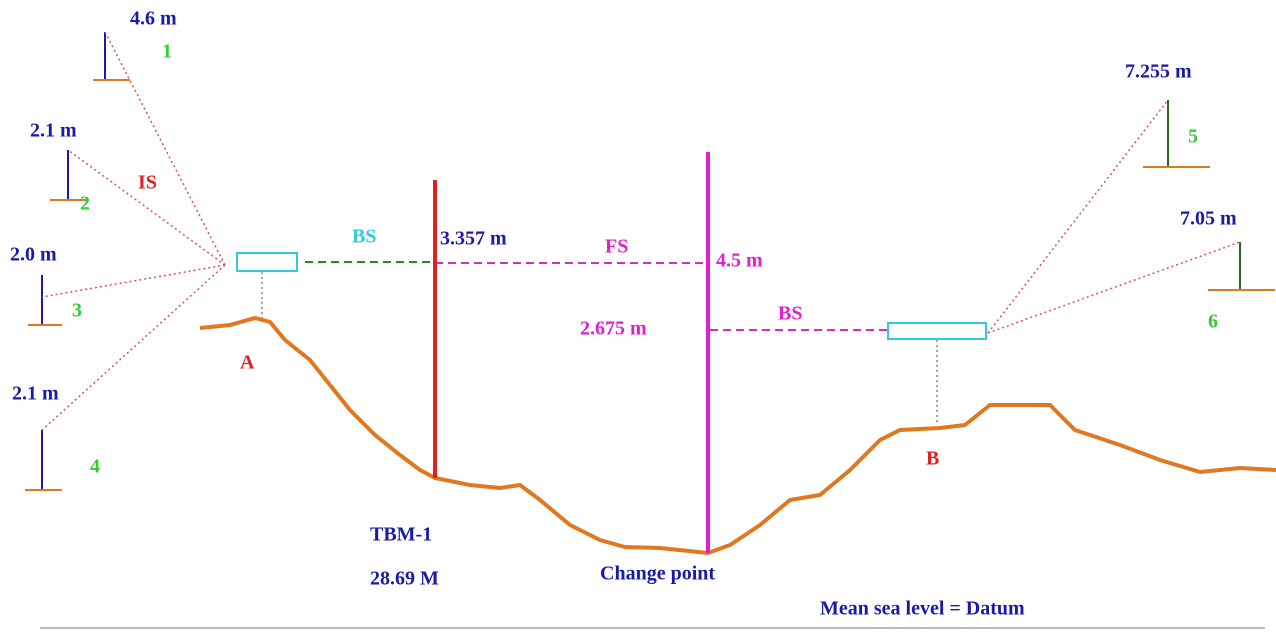 This screenshot has height=632, width=1276. What do you see at coordinates (1193, 137) in the screenshot?
I see `staff-number: 5` at bounding box center [1193, 137].